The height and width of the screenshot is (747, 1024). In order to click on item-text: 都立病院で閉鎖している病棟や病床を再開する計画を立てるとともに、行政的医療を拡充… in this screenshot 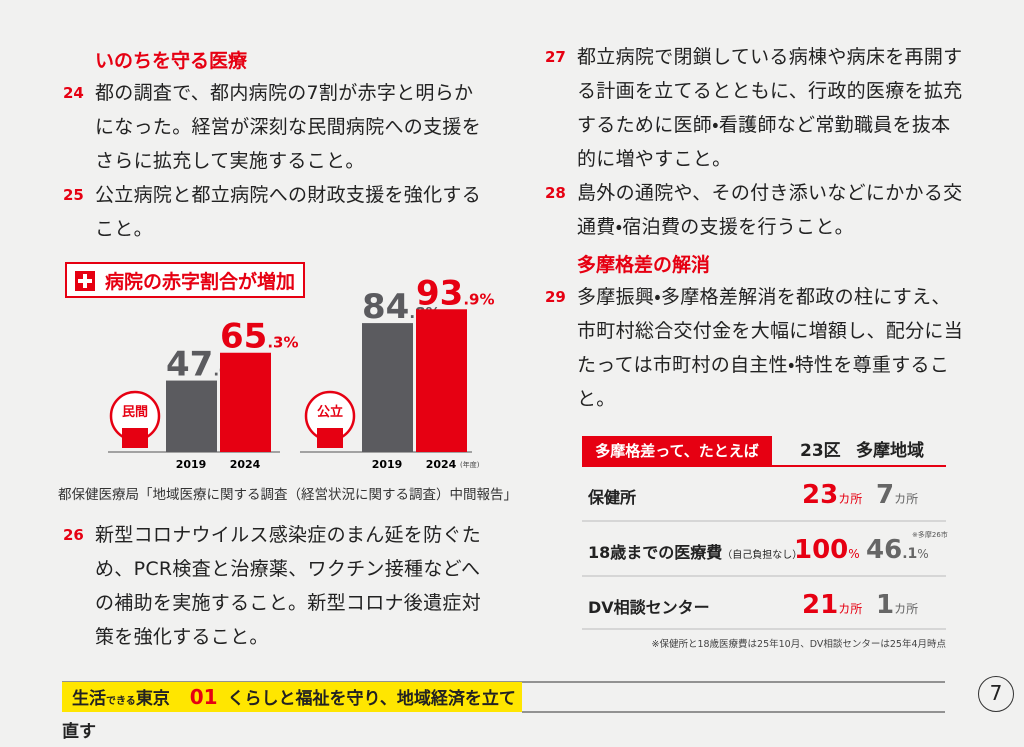, I will do `click(770, 108)`.